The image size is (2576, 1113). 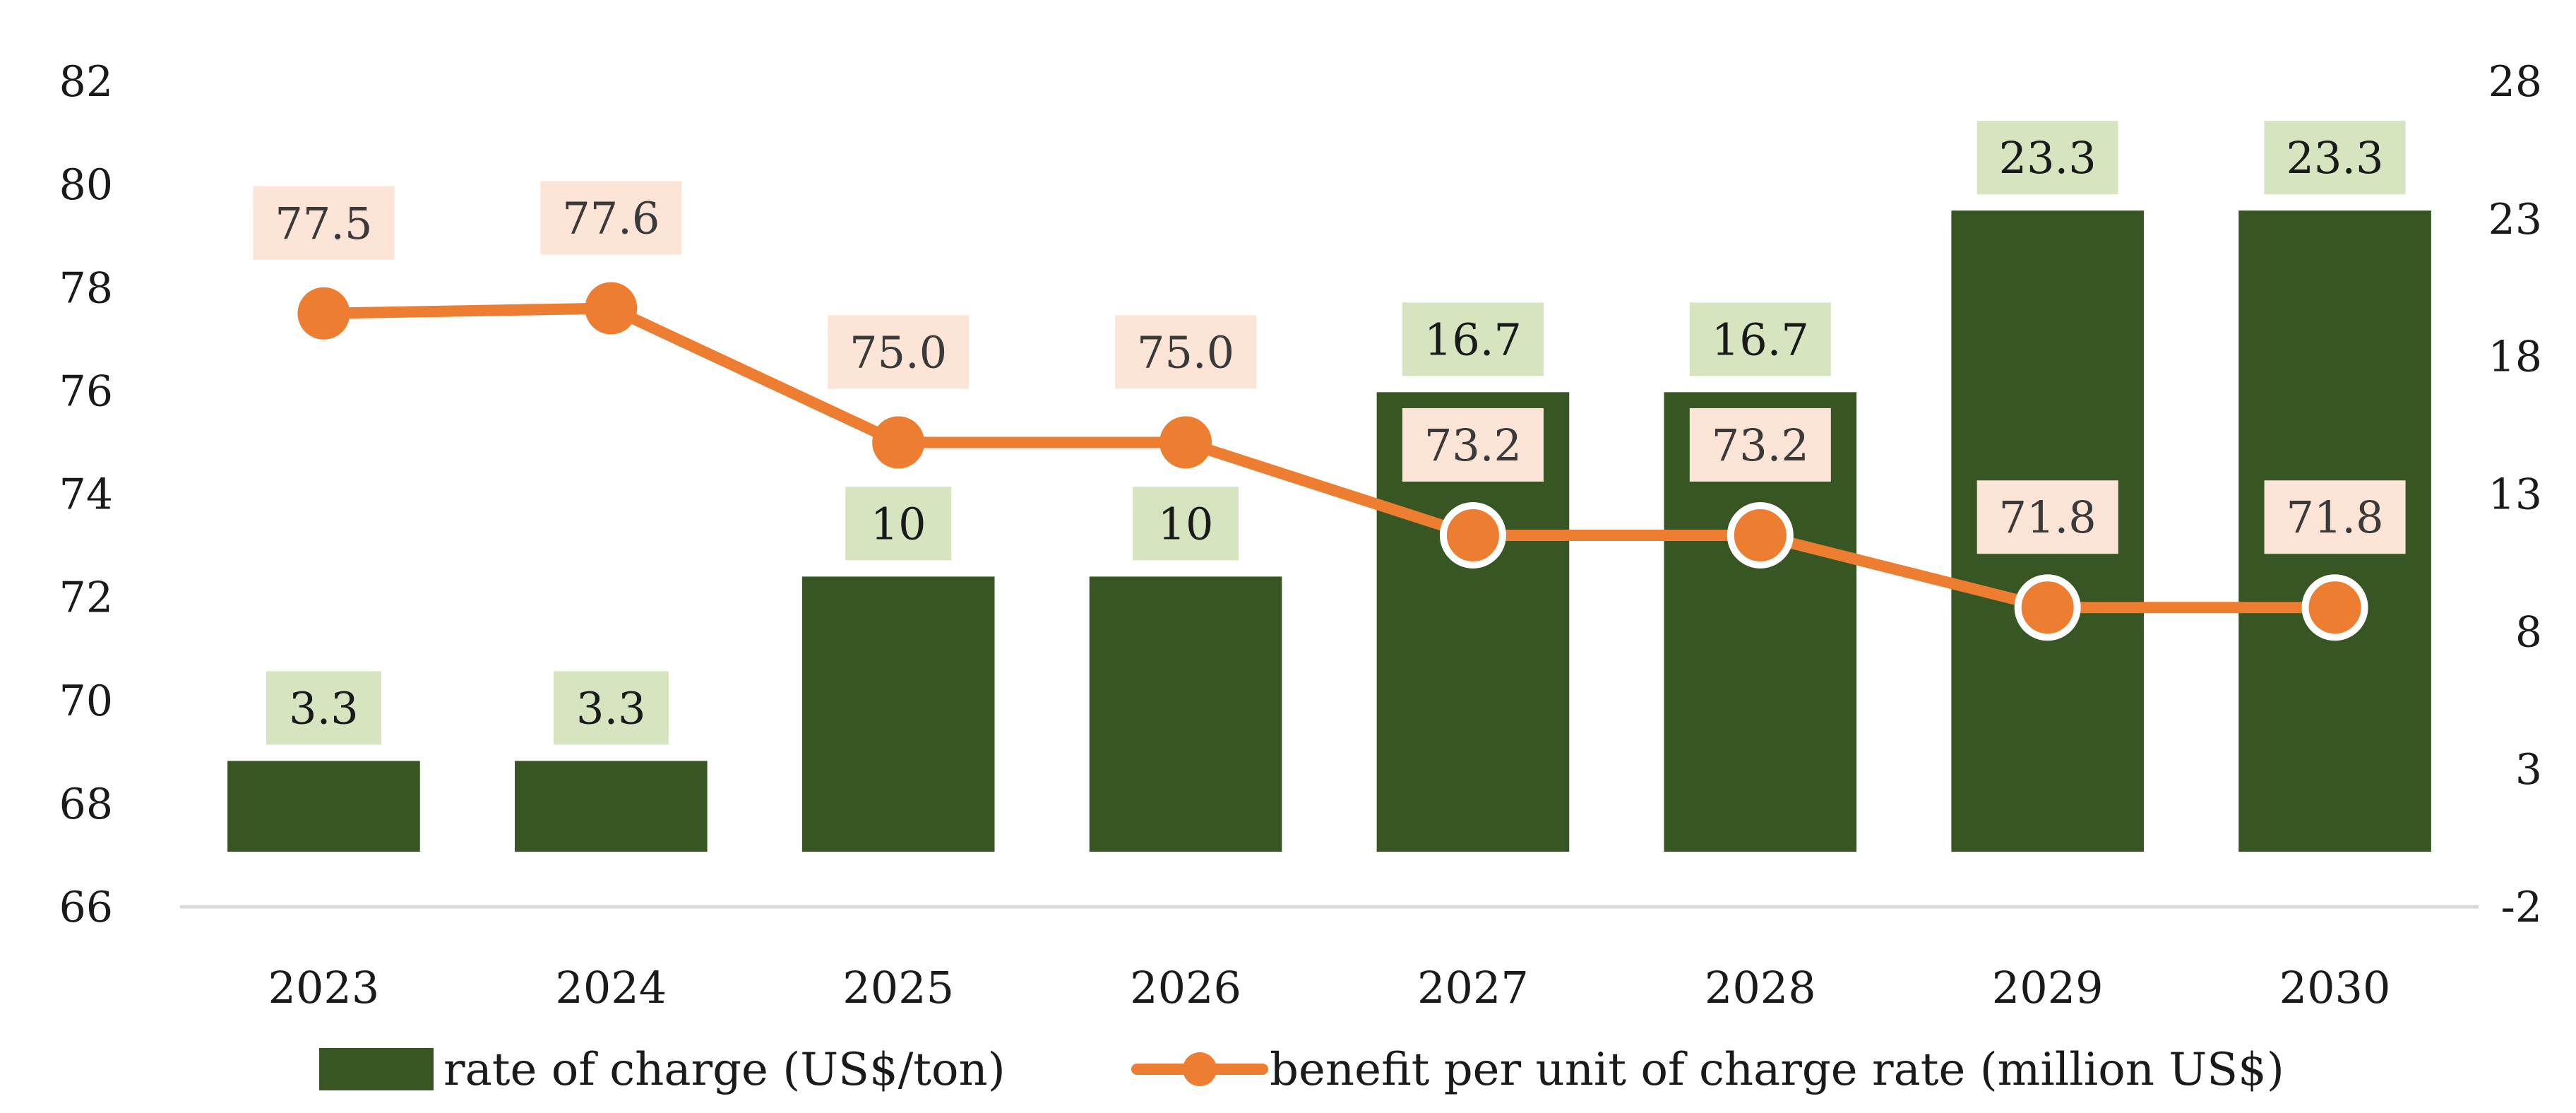 What do you see at coordinates (1185, 987) in the screenshot?
I see `x-axis-tick-label: 2026` at bounding box center [1185, 987].